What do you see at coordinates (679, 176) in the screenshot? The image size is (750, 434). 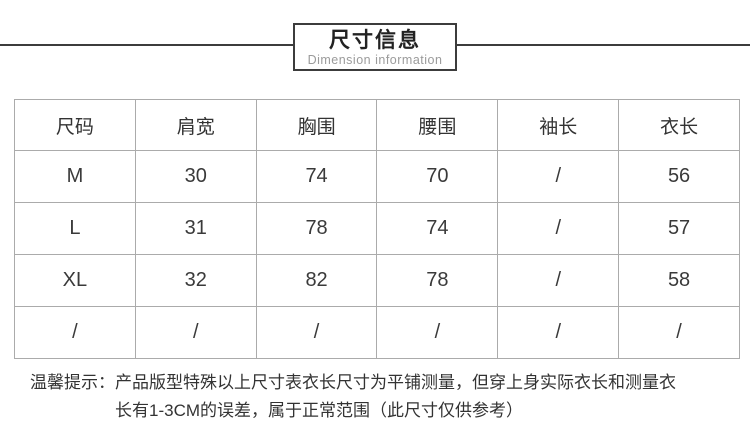 I see `table-cell: 56` at bounding box center [679, 176].